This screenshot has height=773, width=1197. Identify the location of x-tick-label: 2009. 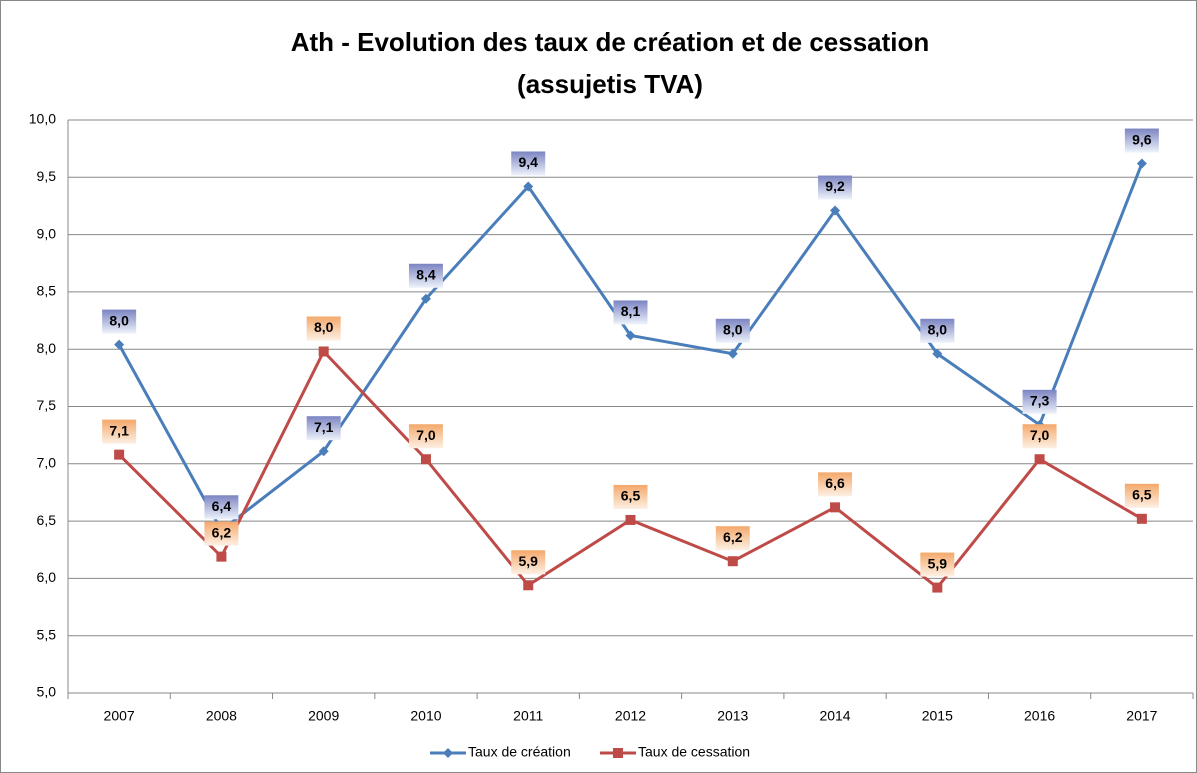
(323, 716).